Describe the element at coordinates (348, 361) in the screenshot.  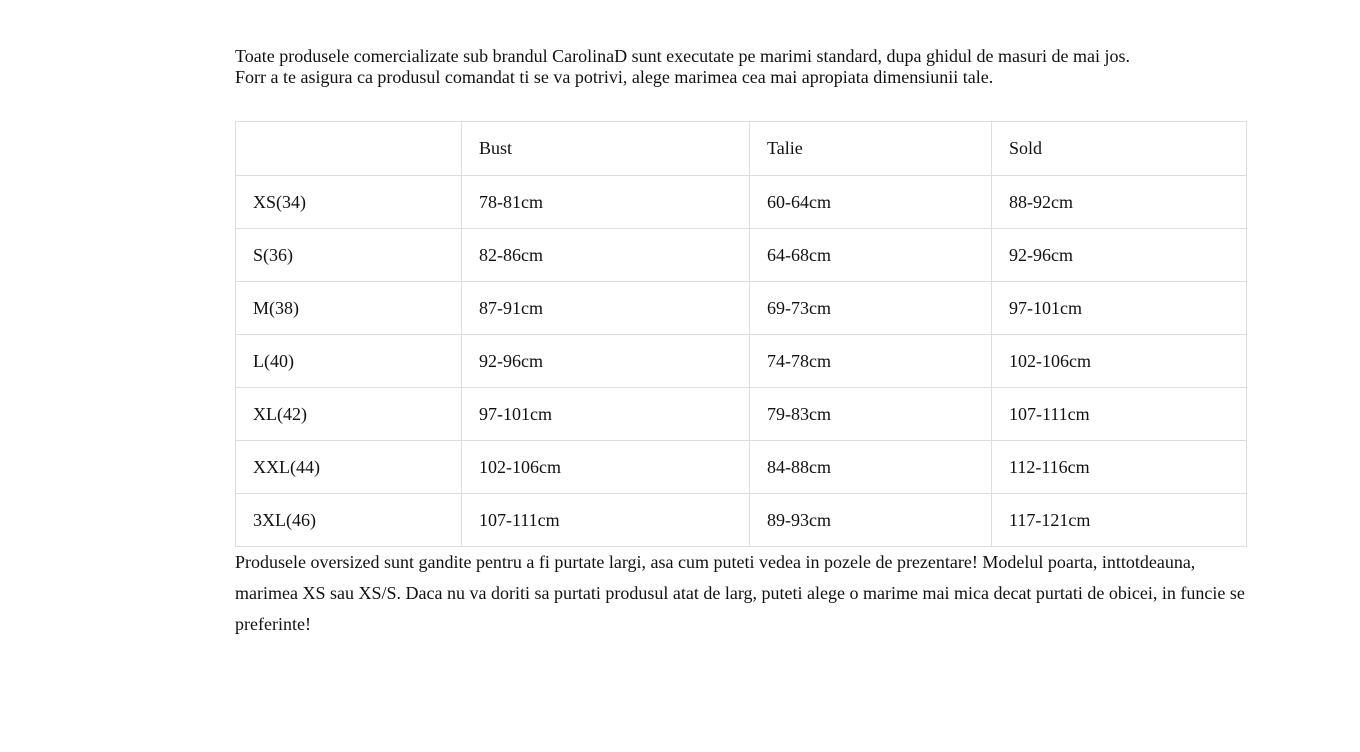
I see `size-label-cell: L(40)` at that location.